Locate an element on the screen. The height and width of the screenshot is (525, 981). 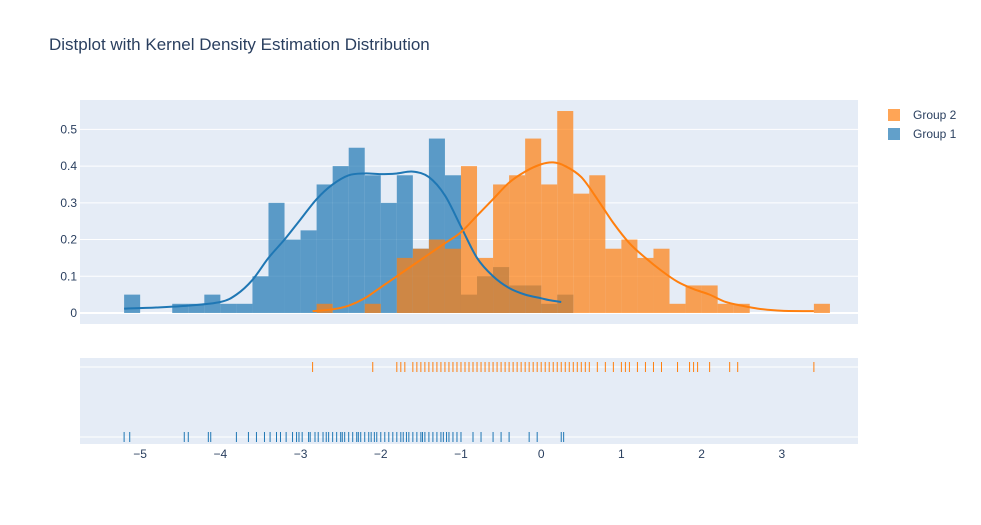
x-axis-ticks: −5 −4 −3 −2 −1 0 1 2 3 is located at coordinates (459, 454).